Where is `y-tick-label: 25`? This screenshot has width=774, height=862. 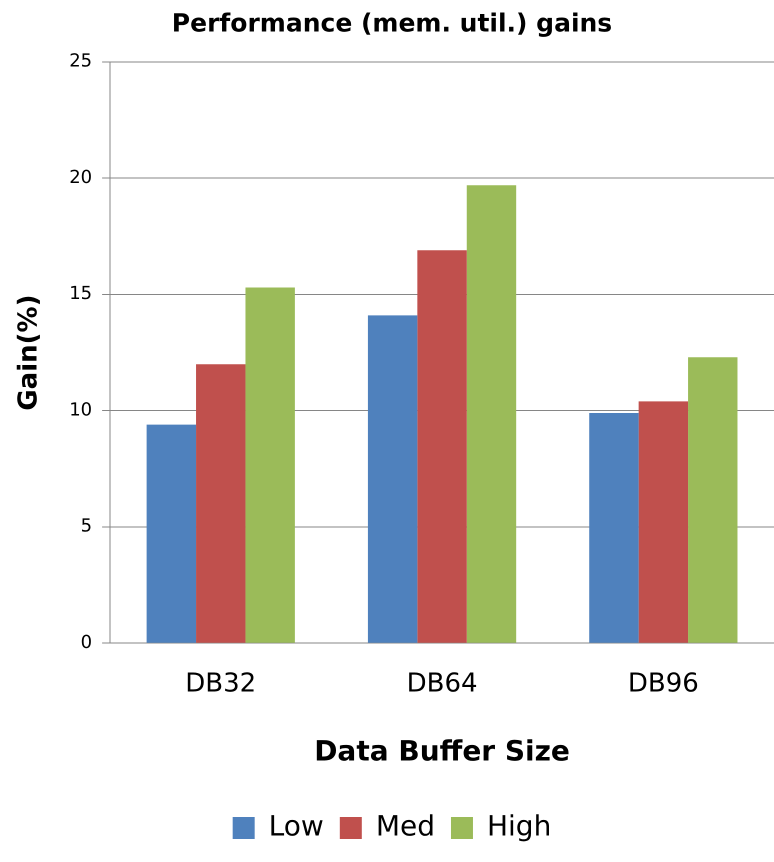
y-tick-label: 25 is located at coordinates (80, 61).